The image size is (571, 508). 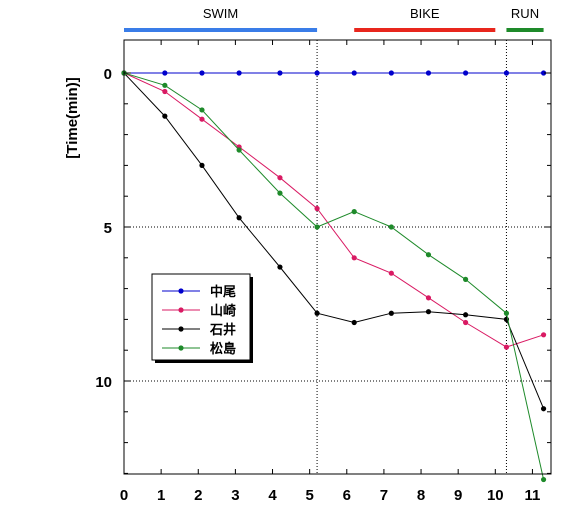 What do you see at coordinates (222, 329) in the screenshot?
I see `legend-entry-label: 石井` at bounding box center [222, 329].